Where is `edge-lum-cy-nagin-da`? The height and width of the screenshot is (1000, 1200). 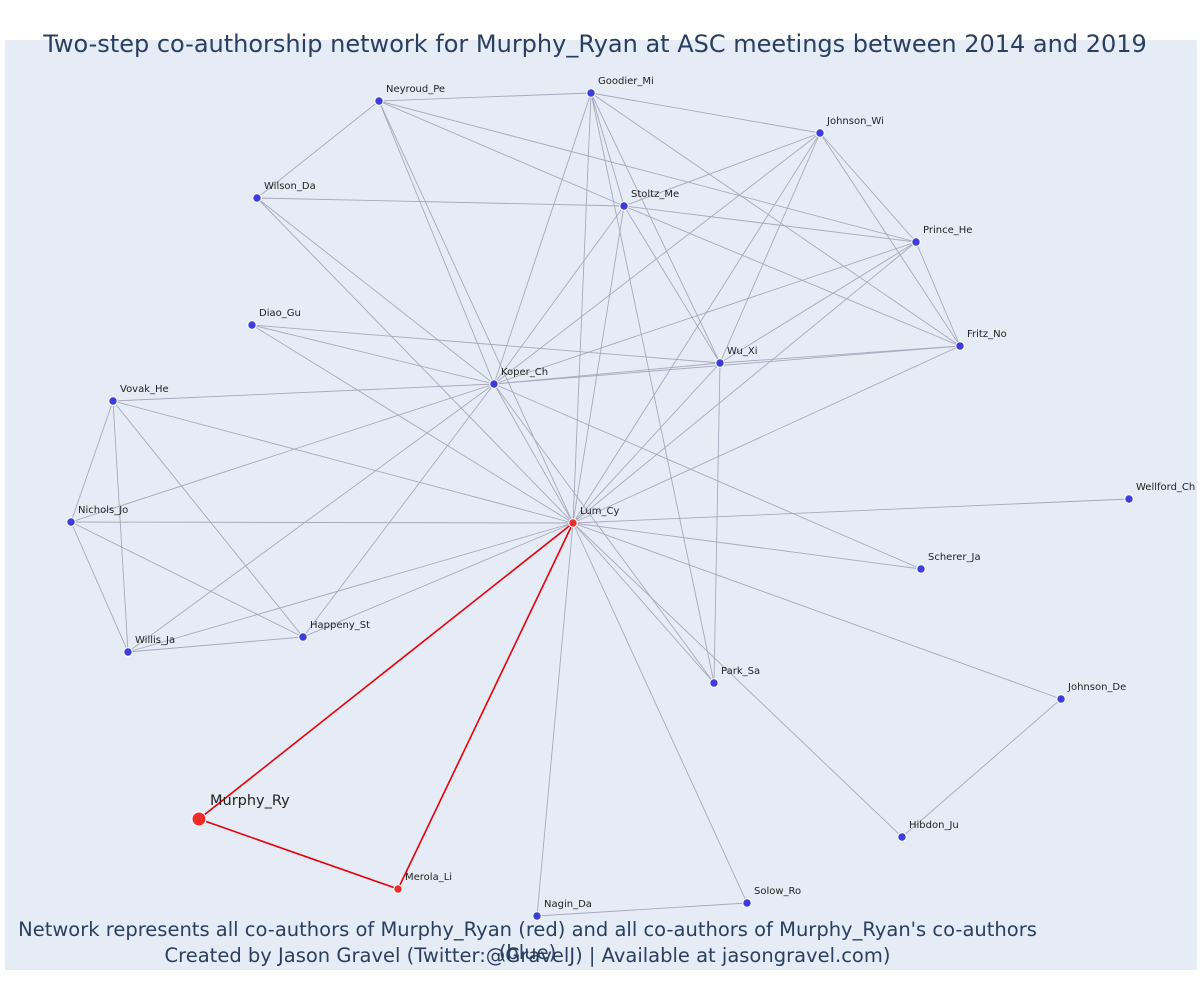
edge-lum-cy-nagin-da is located at coordinates (555, 719).